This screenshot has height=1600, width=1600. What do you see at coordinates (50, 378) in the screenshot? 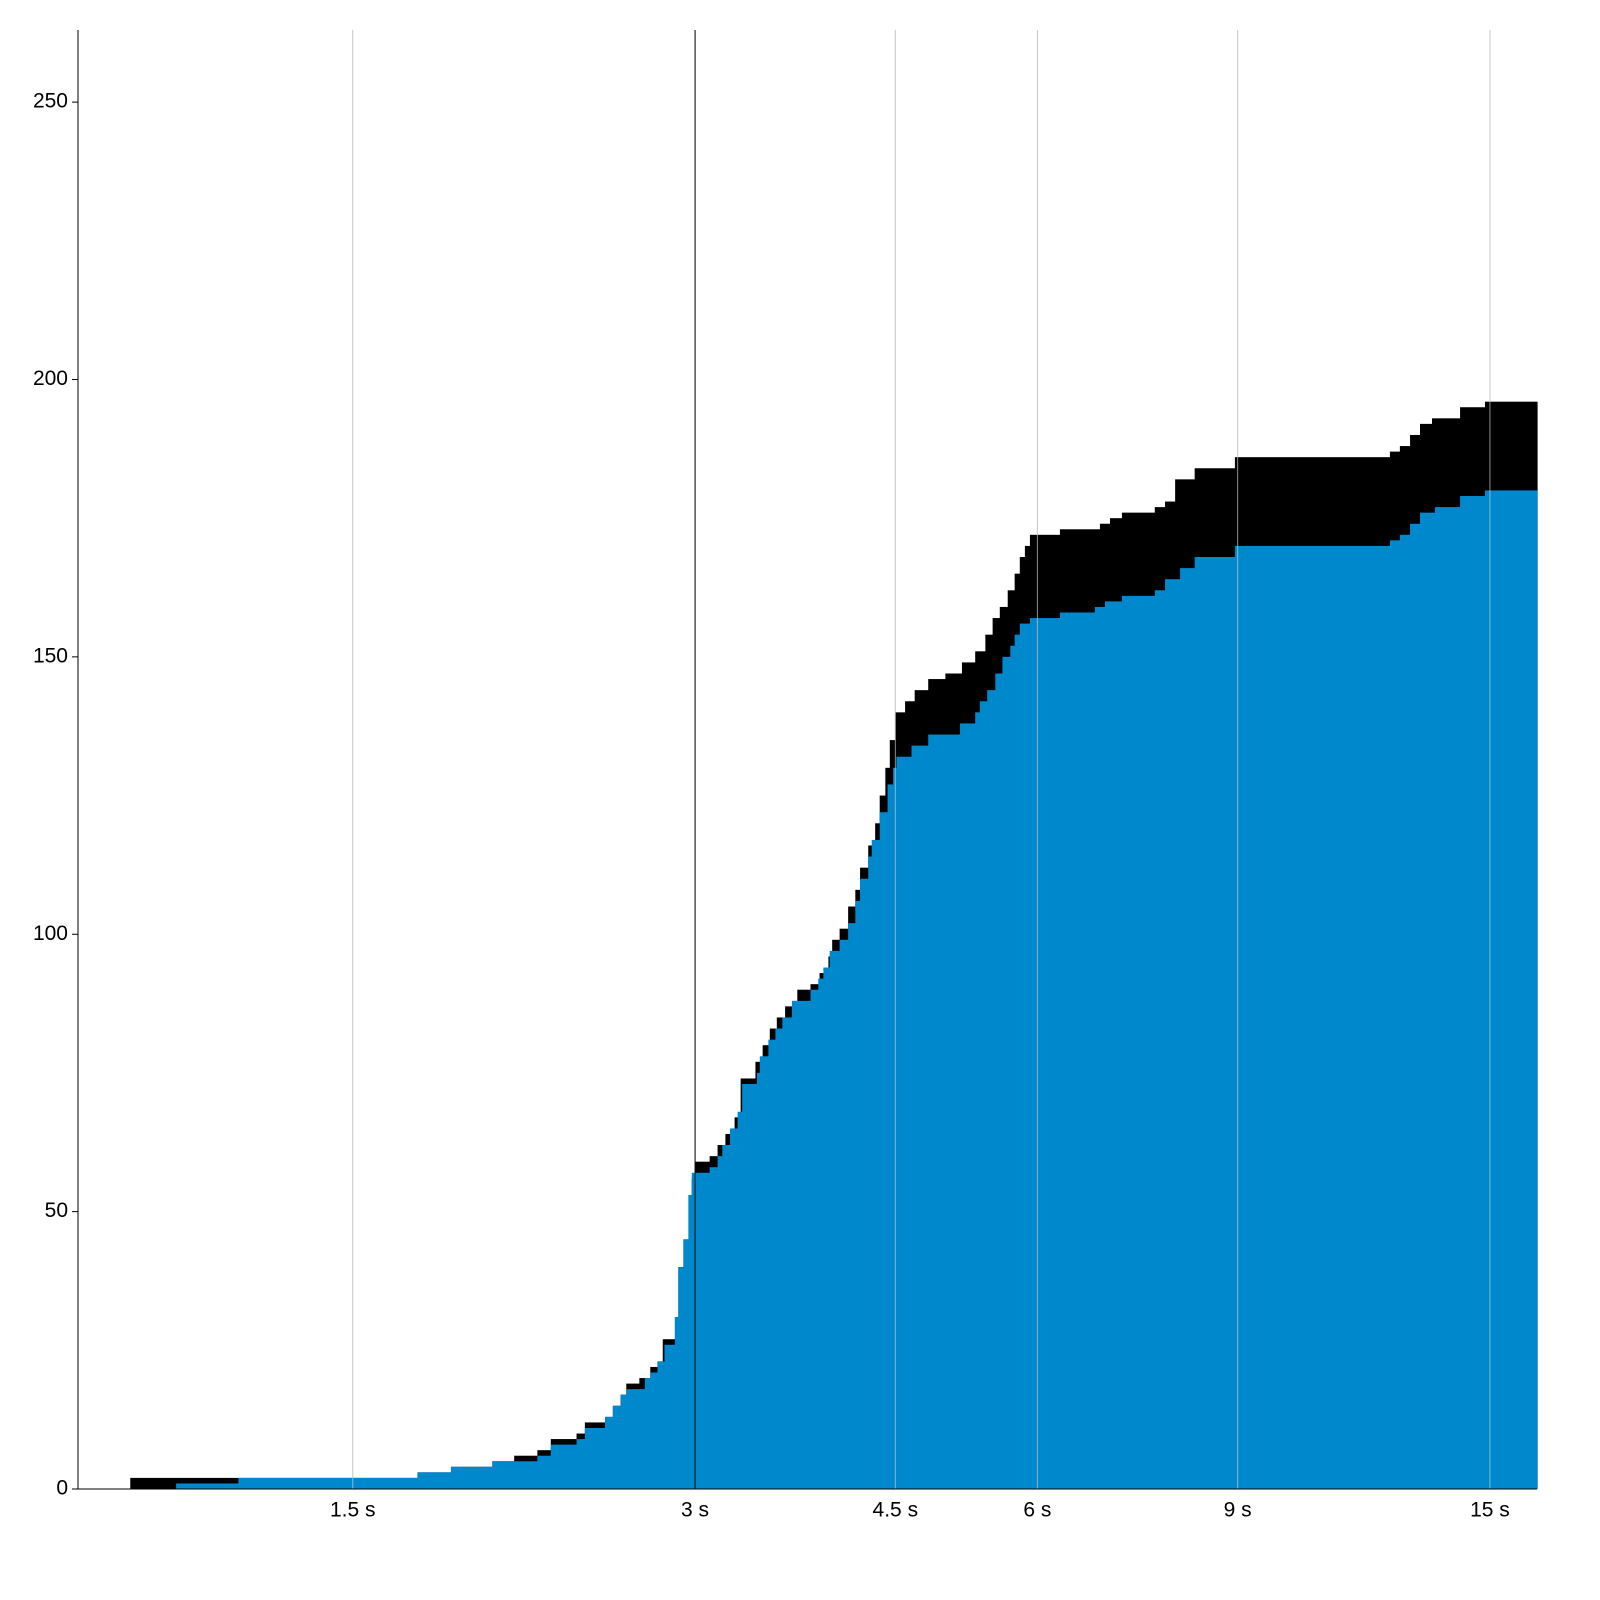
I see `y-tick-label: 200` at bounding box center [50, 378].